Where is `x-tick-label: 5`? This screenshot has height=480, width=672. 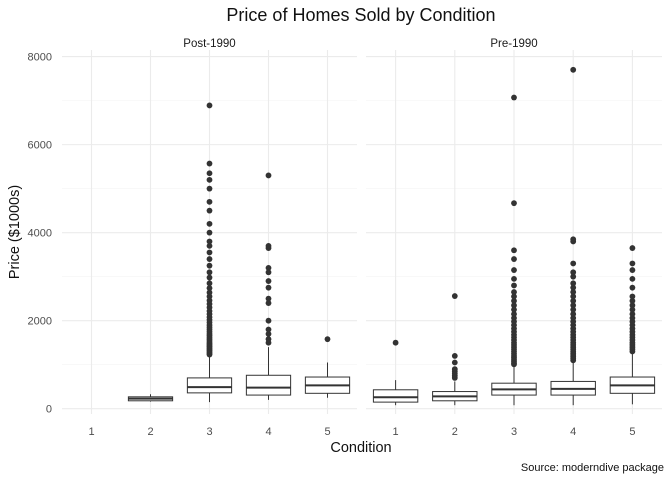
x-tick-label: 5 is located at coordinates (327, 432).